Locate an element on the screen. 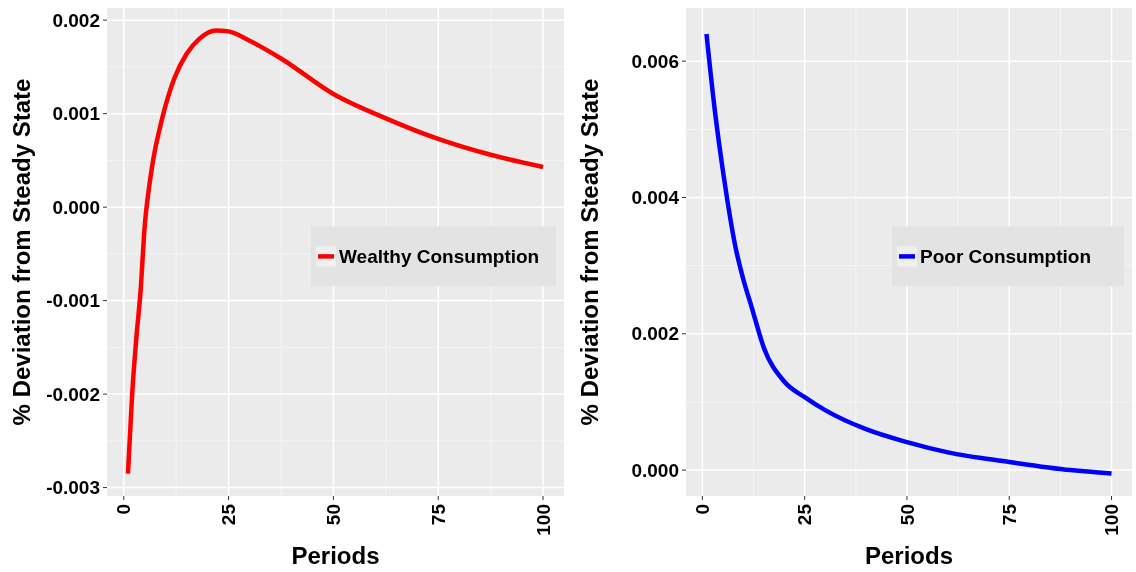 This screenshot has height=572, width=1136. y-tick-label: -0.001 is located at coordinates (73, 301).